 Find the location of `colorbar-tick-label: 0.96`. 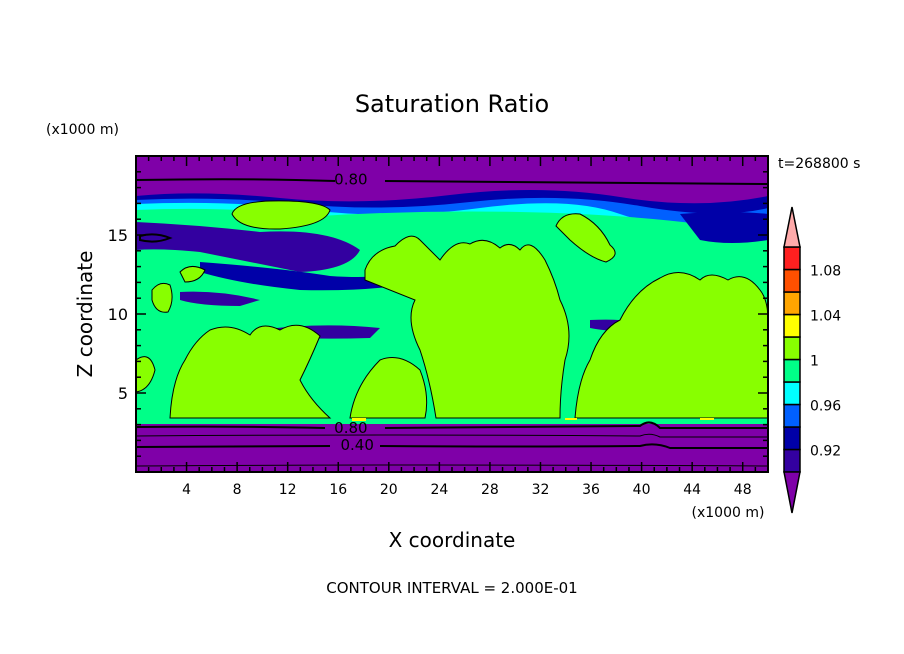

colorbar-tick-label: 0.96 is located at coordinates (825, 407).